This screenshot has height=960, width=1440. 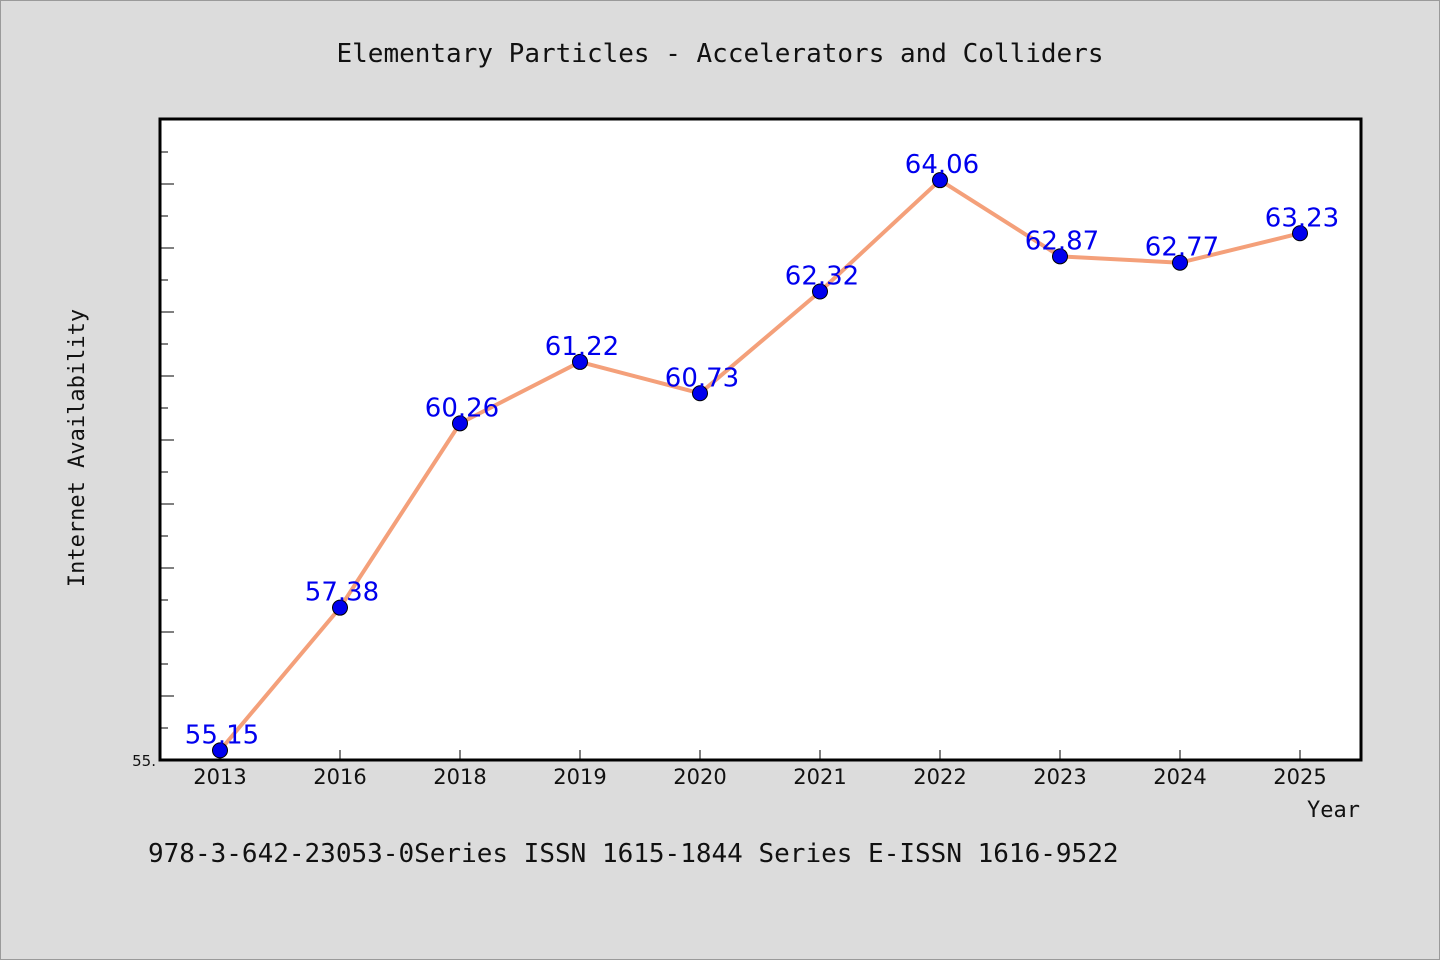 I want to click on data-label: 62.77, so click(x=1182, y=248).